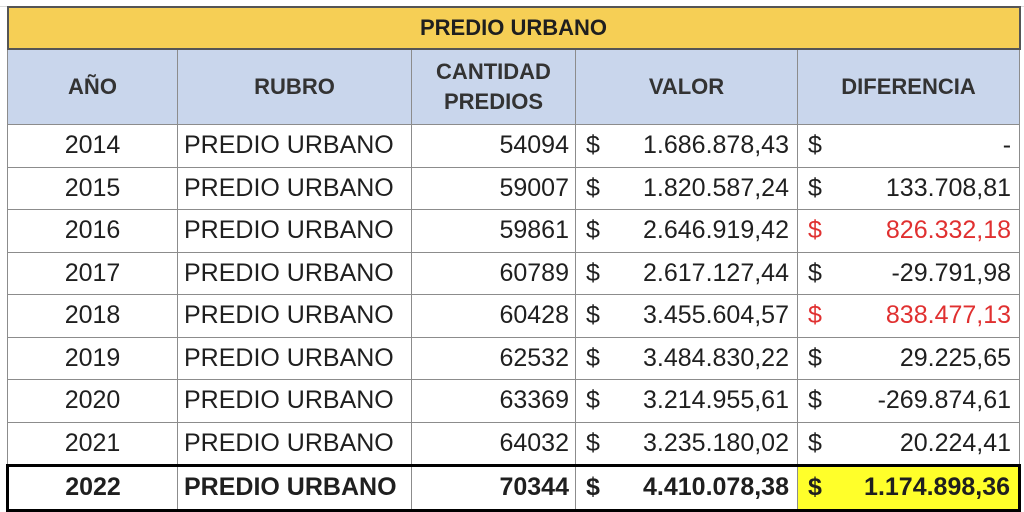 This screenshot has height=512, width=1024. What do you see at coordinates (92, 488) in the screenshot?
I see `total-year-cell: 2022` at bounding box center [92, 488].